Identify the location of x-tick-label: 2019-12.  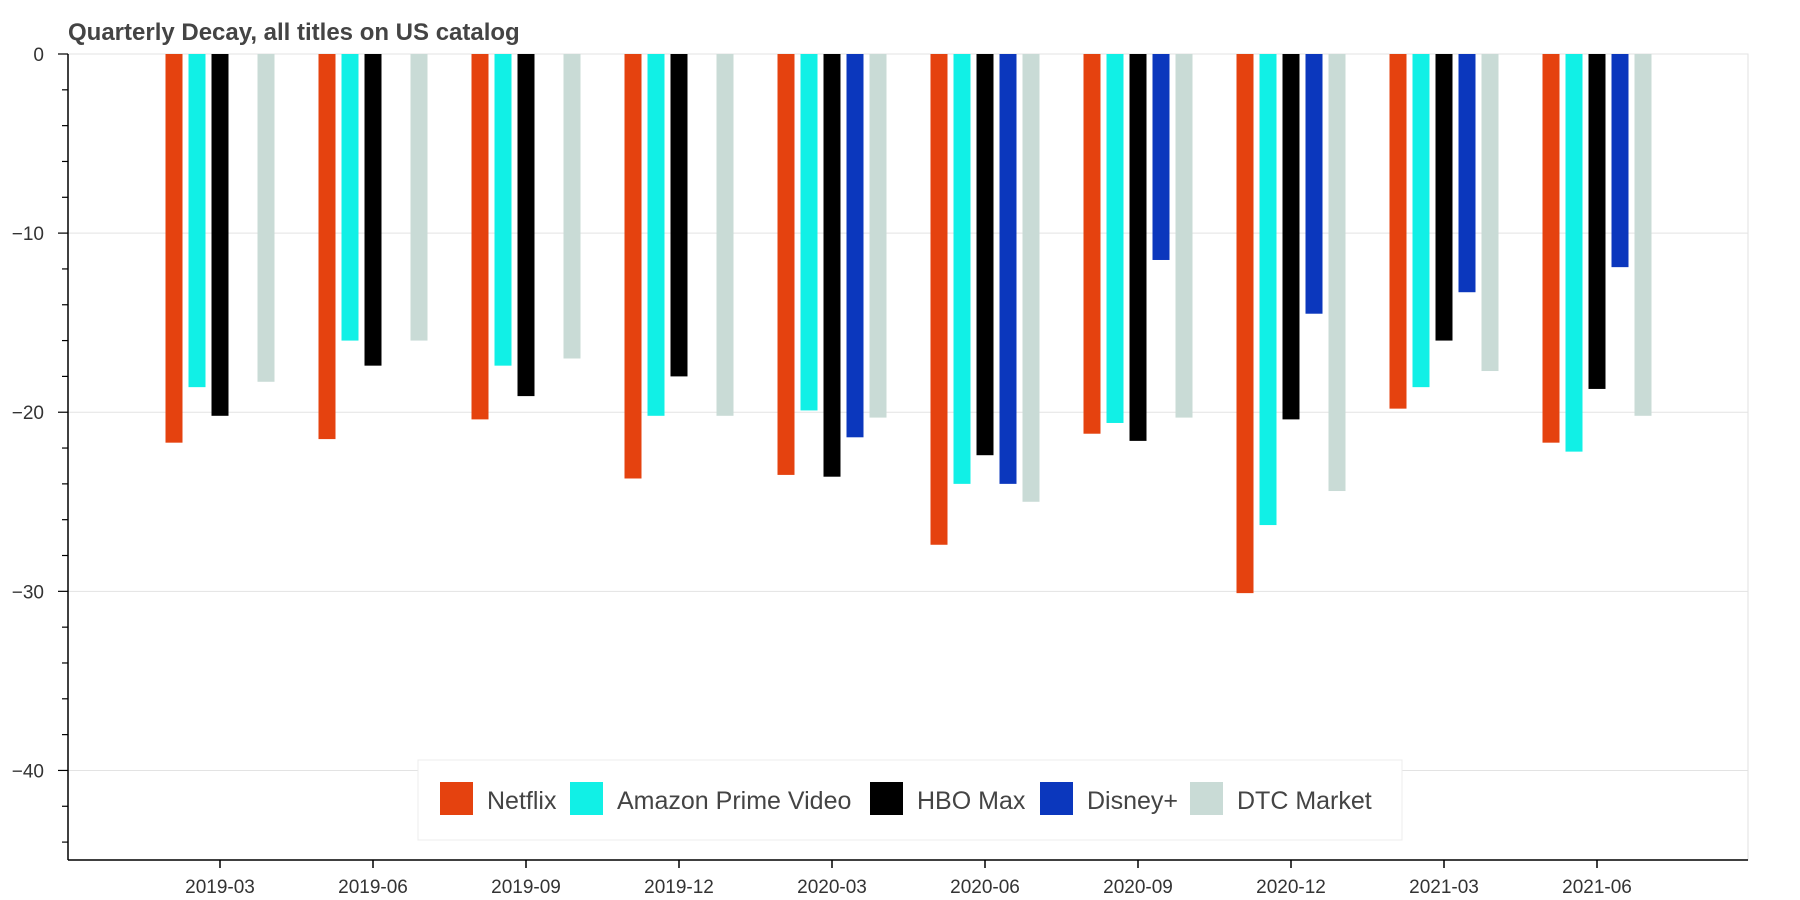
(679, 887).